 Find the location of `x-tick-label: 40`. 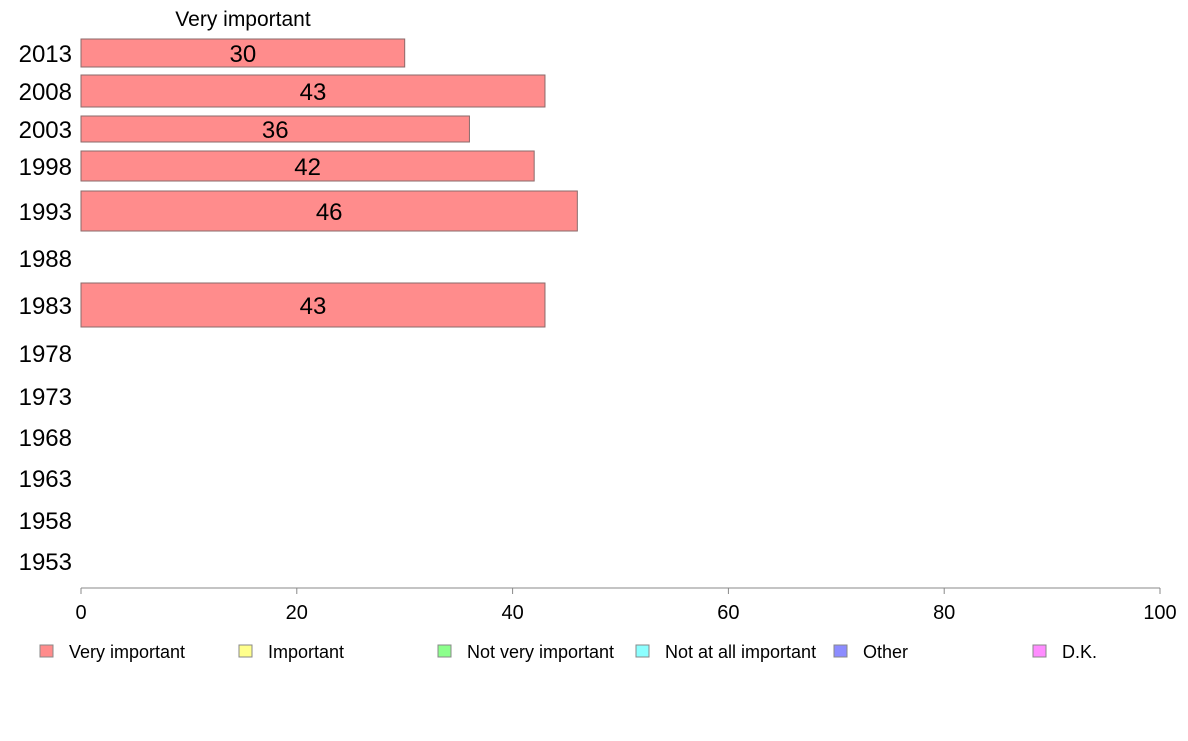

x-tick-label: 40 is located at coordinates (512, 613).